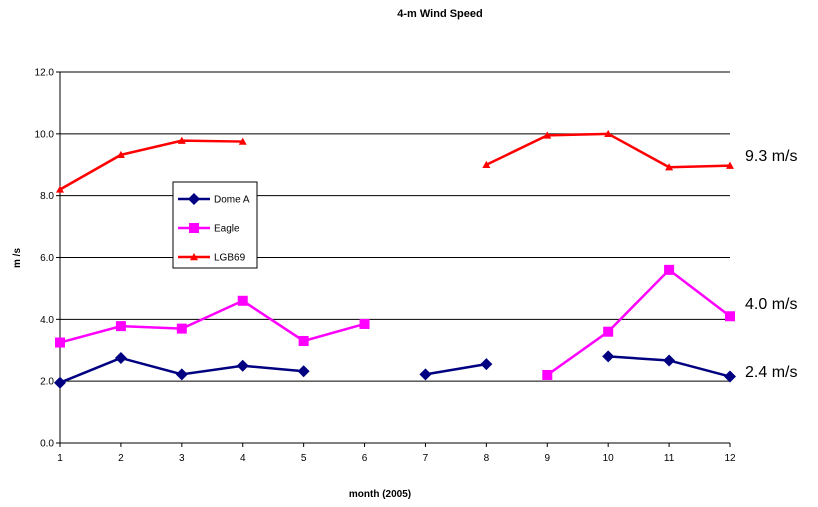  Describe the element at coordinates (771, 264) in the screenshot. I see `annotations: 9.3 m/s 4.0 m/s 2.4 m/s` at that location.